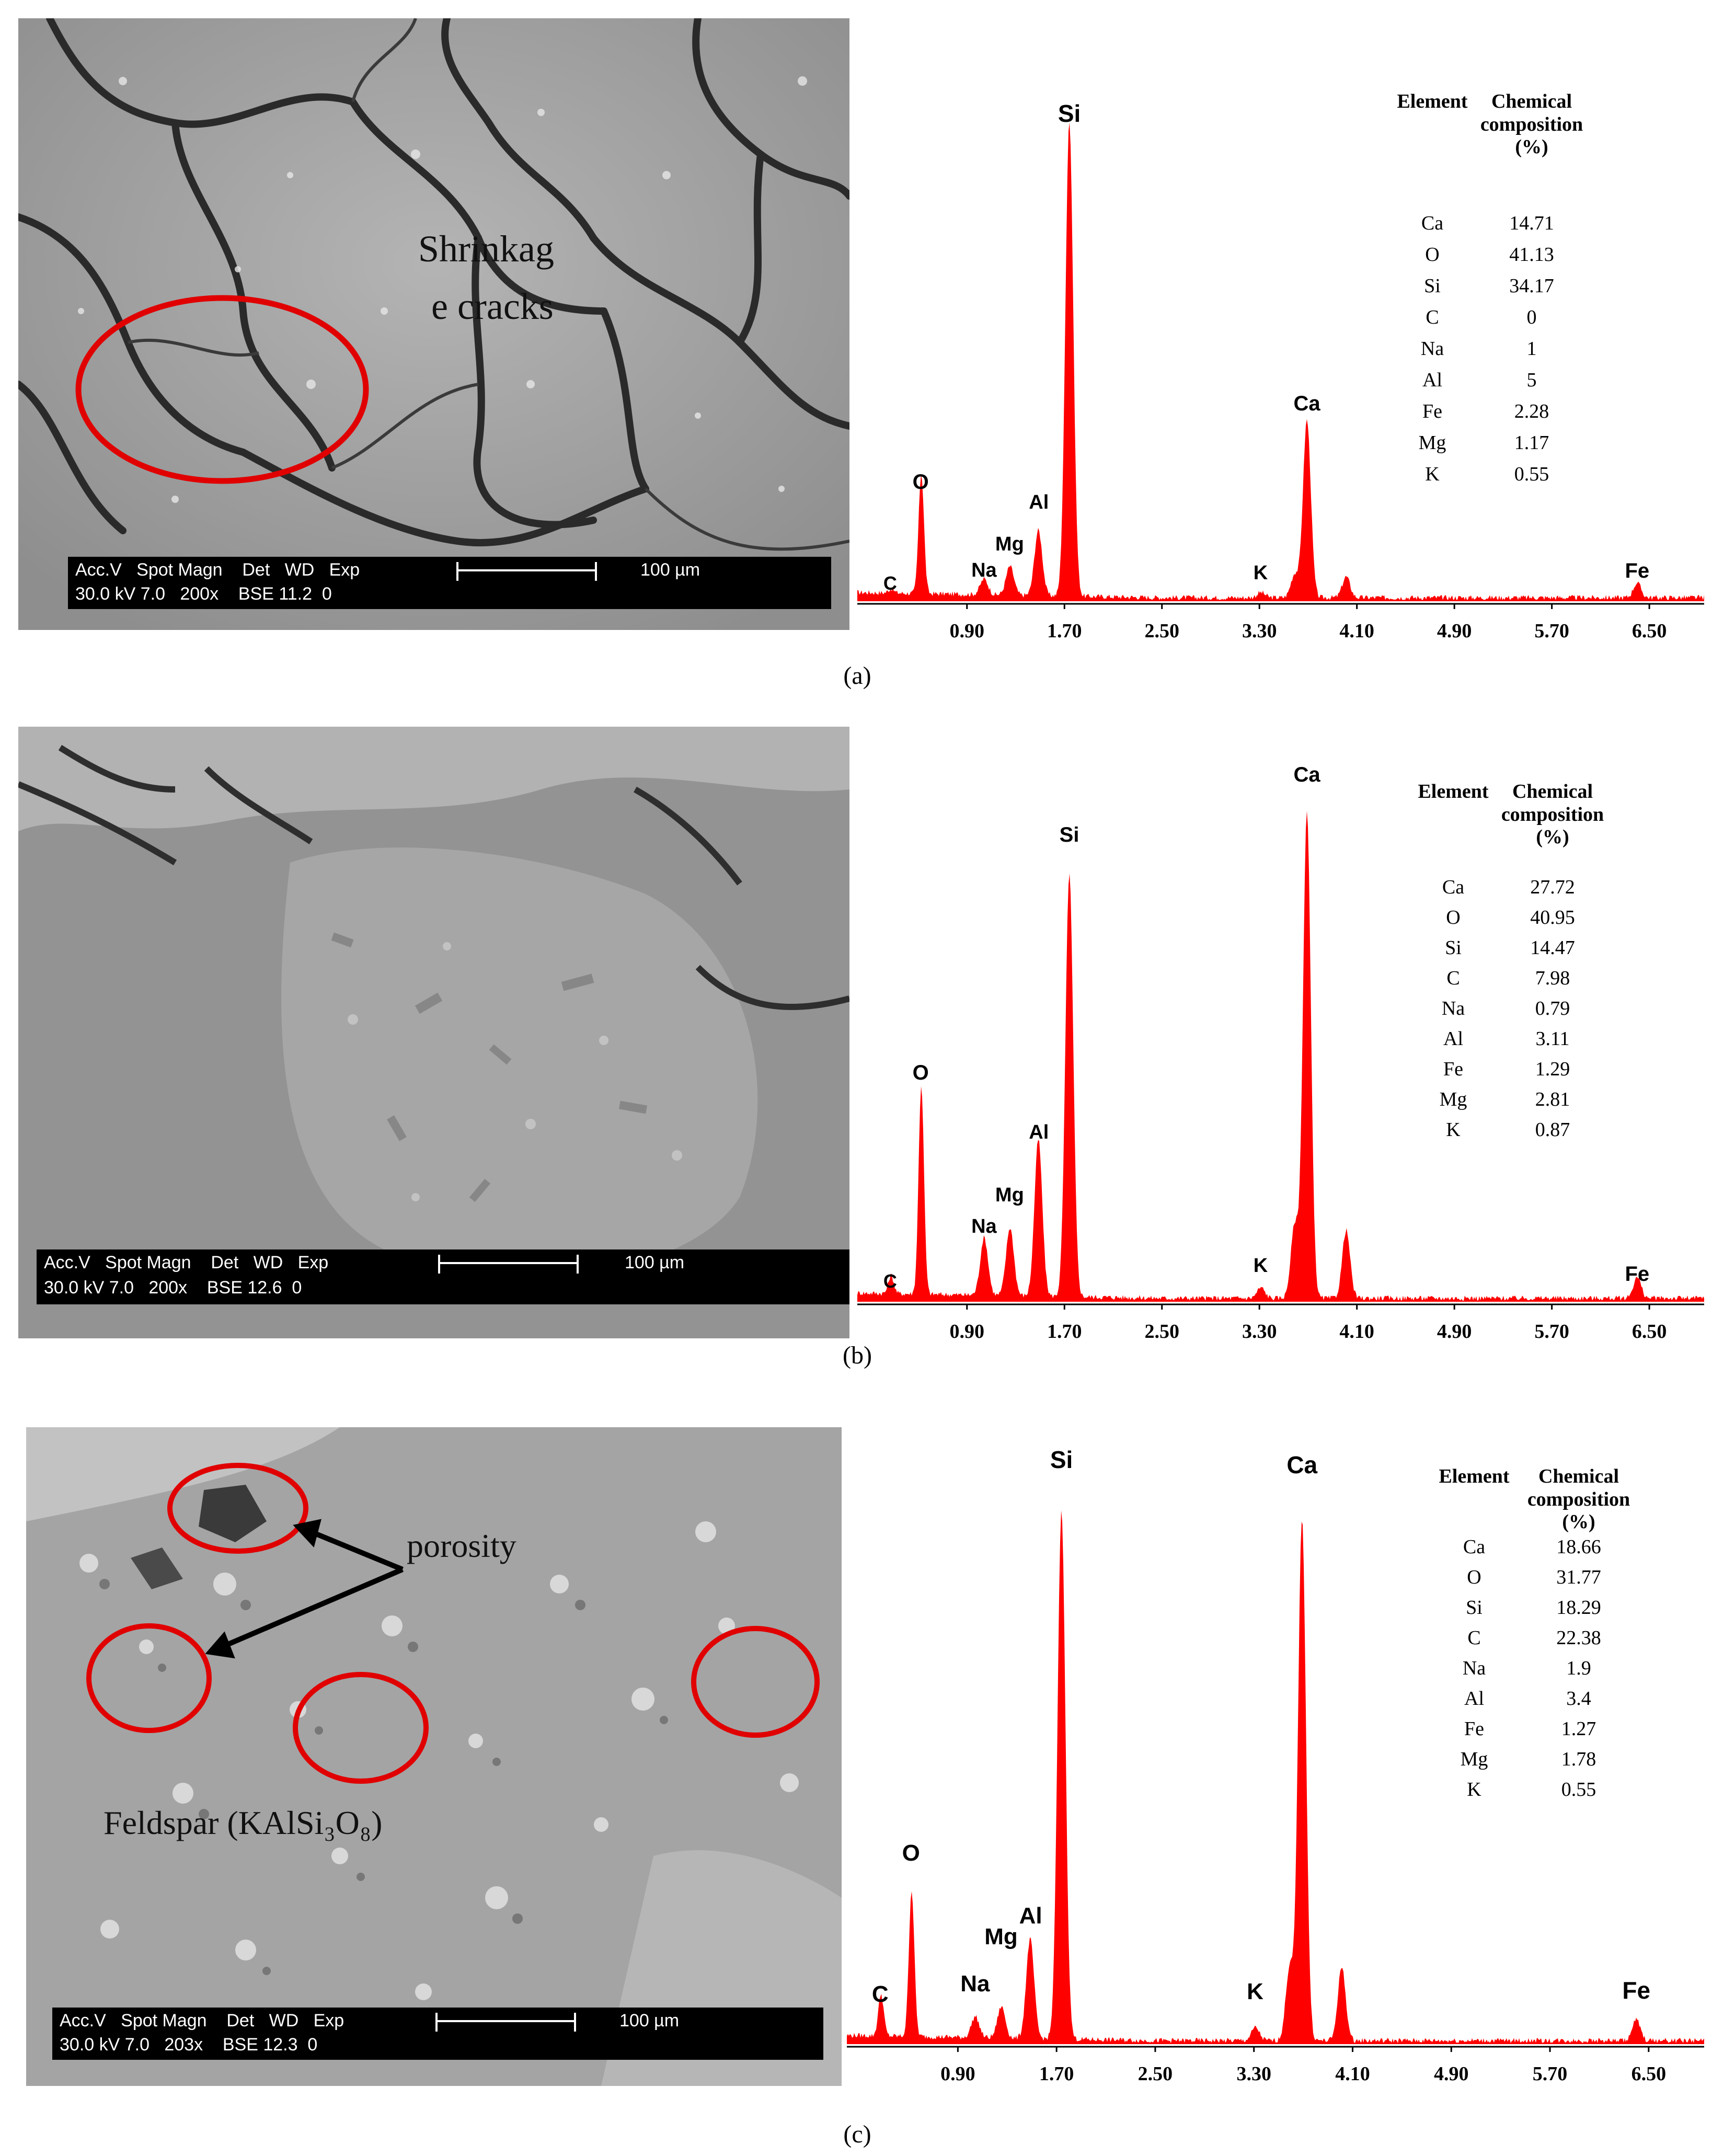 The height and width of the screenshot is (2156, 1735). I want to click on table-cell-value: 18.29, so click(1578, 1608).